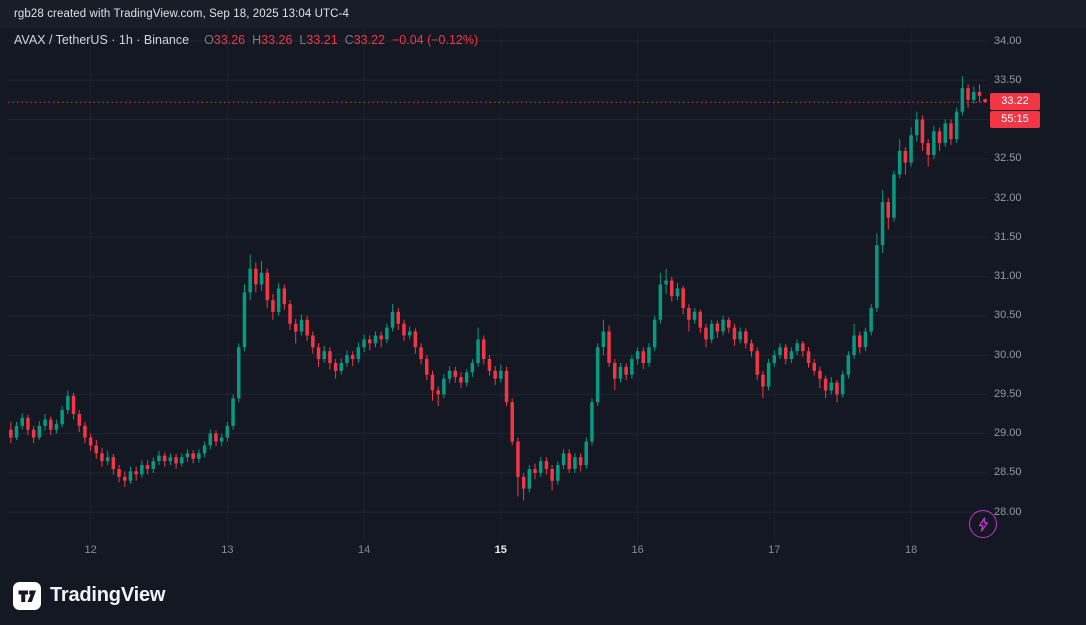  Describe the element at coordinates (1008, 158) in the screenshot. I see `price-axis-label: 32.50` at that location.